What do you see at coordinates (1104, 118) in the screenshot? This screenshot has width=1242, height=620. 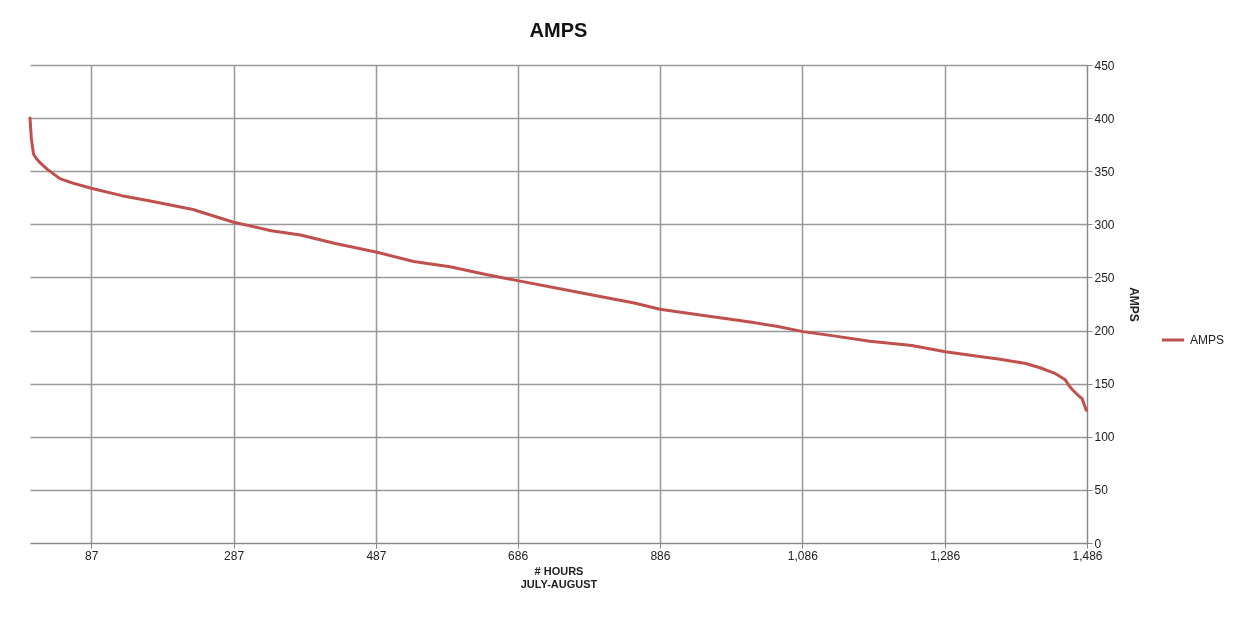 I see `y-tick-label: 400` at bounding box center [1104, 118].